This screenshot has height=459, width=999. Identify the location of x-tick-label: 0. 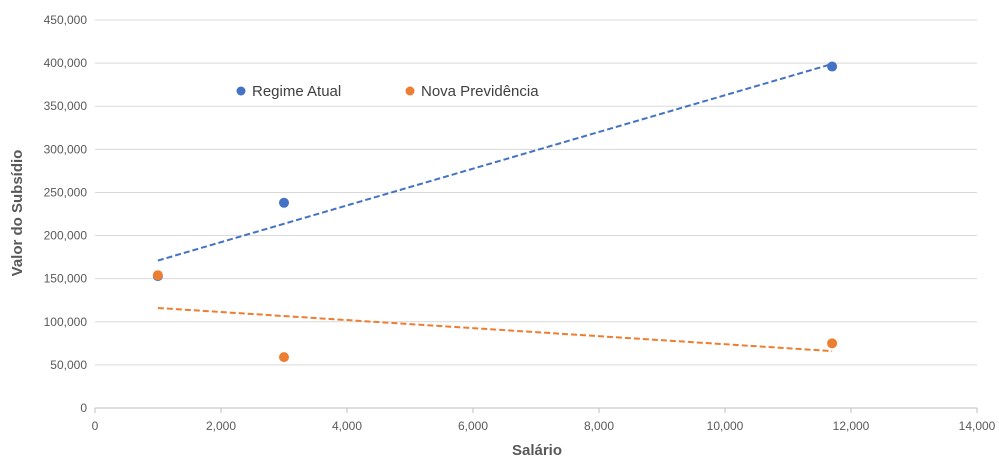
(95, 426).